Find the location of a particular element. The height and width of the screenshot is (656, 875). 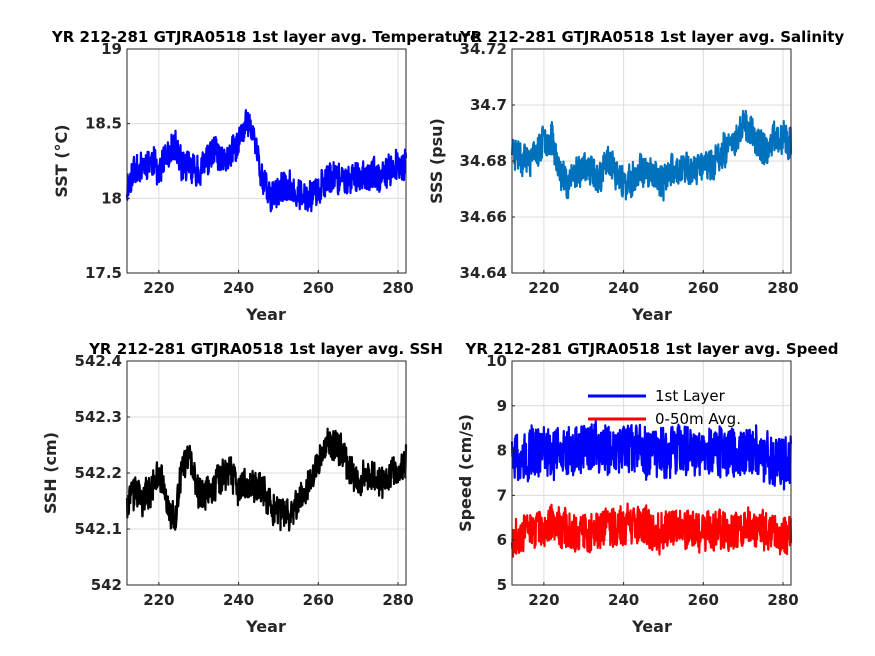

y-tick-label: 34.7 is located at coordinates (488, 105).